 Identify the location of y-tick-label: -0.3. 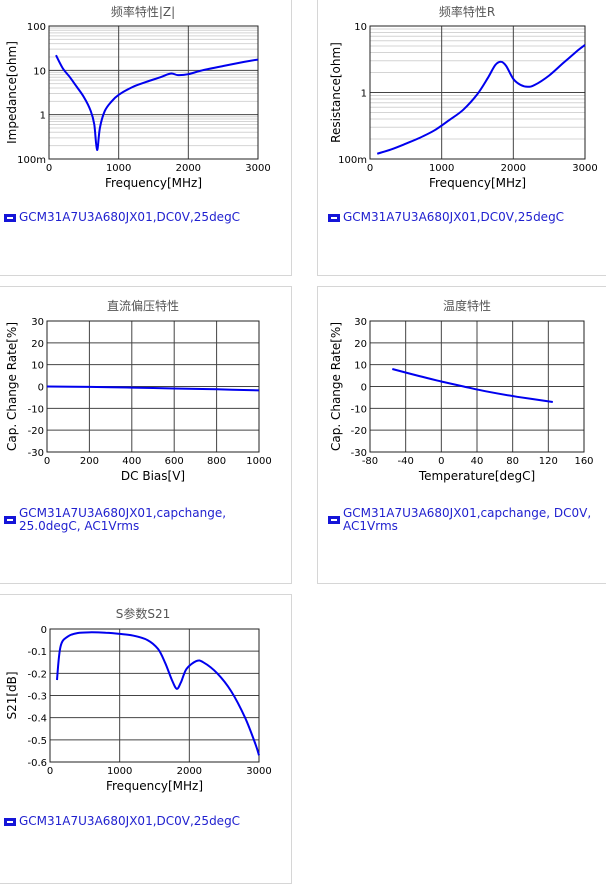
(37, 697).